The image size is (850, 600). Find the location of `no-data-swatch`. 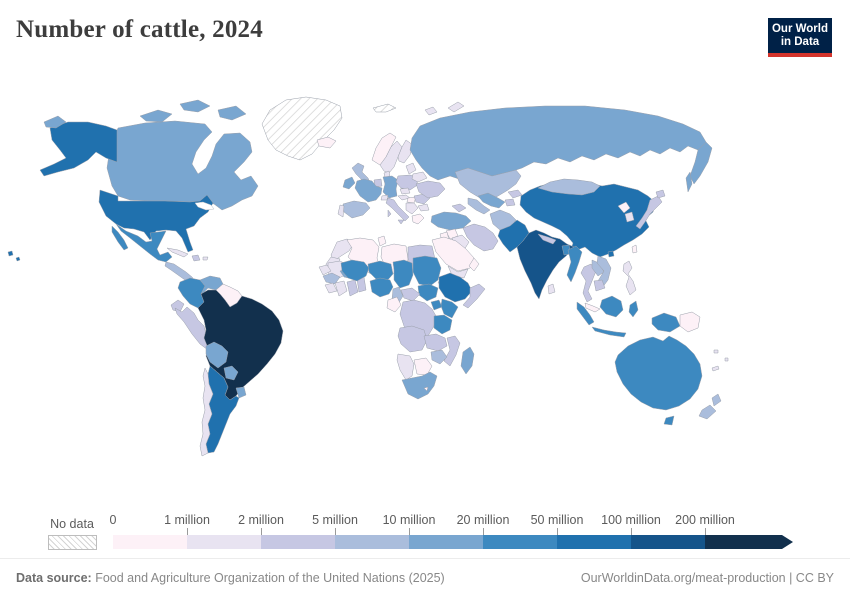

no-data-swatch is located at coordinates (72, 542).